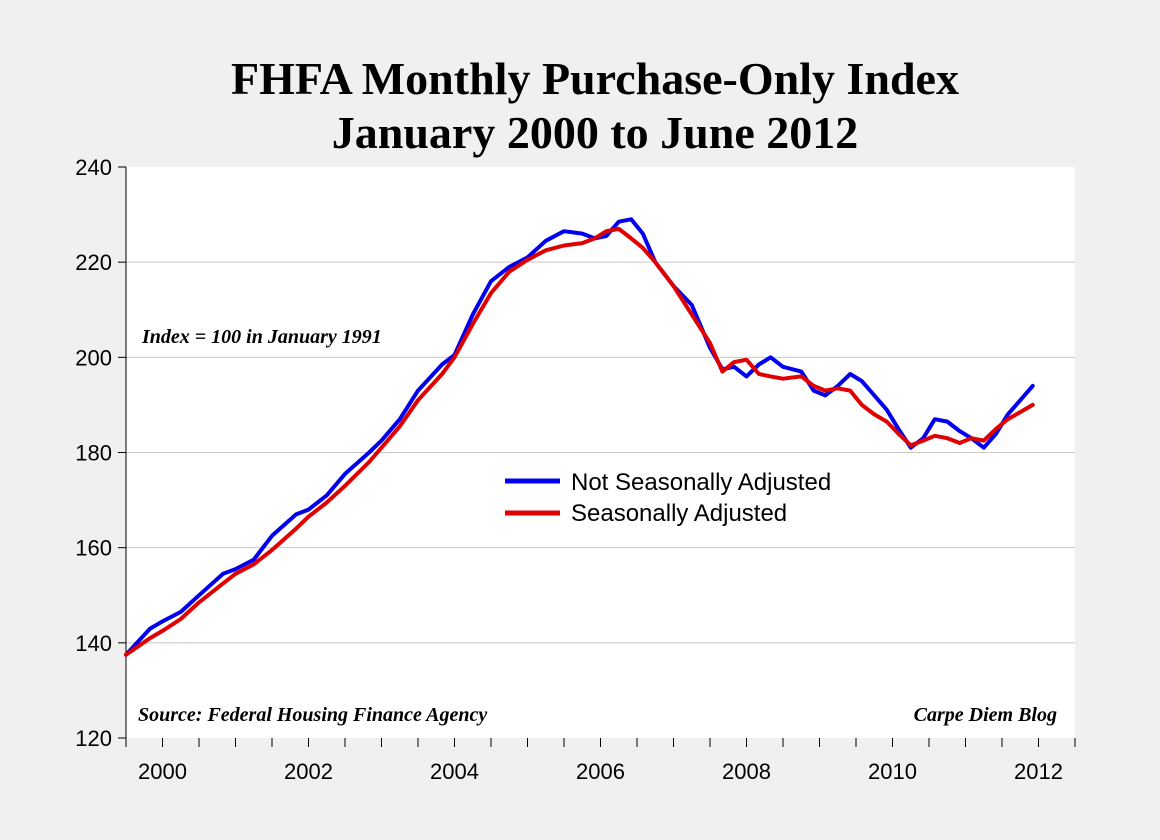  What do you see at coordinates (746, 771) in the screenshot?
I see `x-tick-label: 2008` at bounding box center [746, 771].